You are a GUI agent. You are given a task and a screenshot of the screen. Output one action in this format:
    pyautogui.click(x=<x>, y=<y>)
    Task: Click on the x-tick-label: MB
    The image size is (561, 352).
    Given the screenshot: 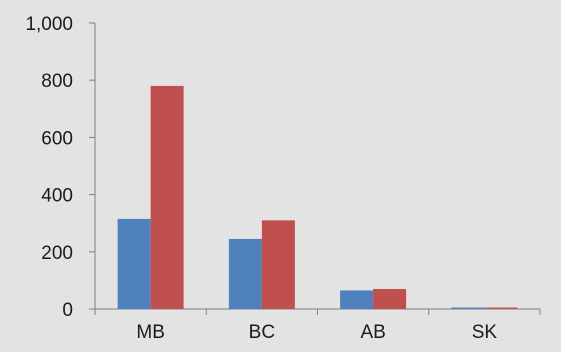 What is the action you would take?
    pyautogui.click(x=150, y=332)
    